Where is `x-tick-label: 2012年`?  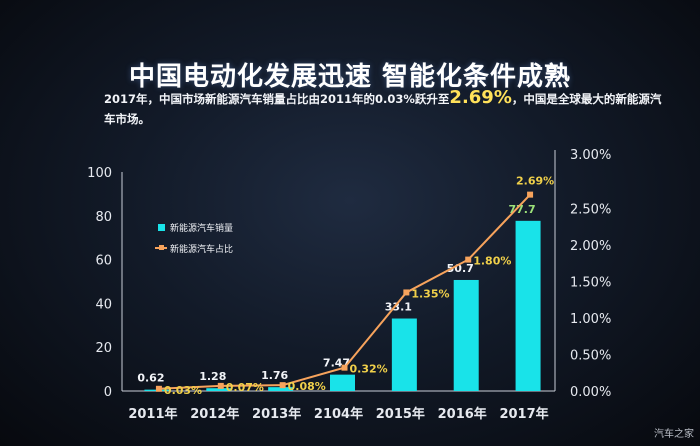
x-tick-label: 2012年 is located at coordinates (214, 414).